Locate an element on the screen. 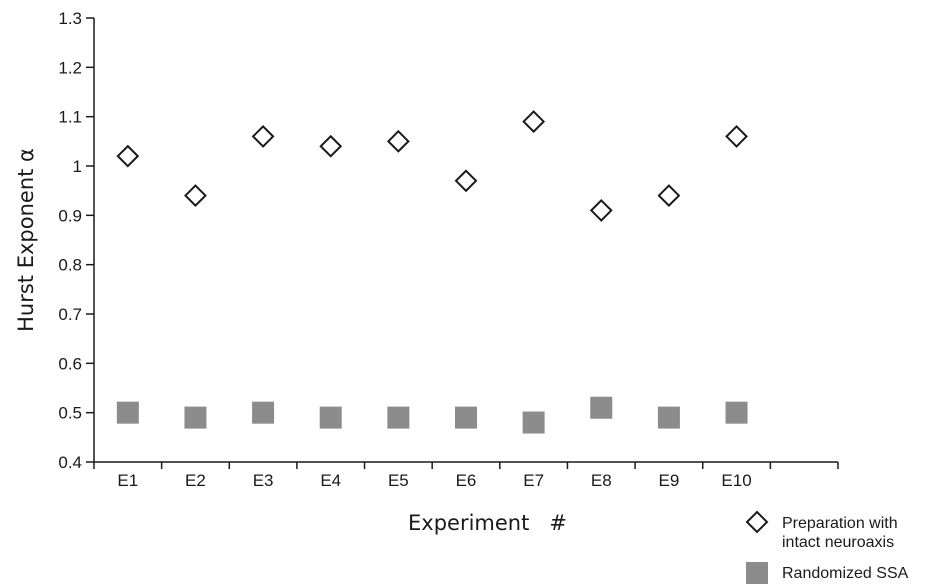 This screenshot has width=942, height=585. y-tick-label: 0.6 is located at coordinates (70, 363).